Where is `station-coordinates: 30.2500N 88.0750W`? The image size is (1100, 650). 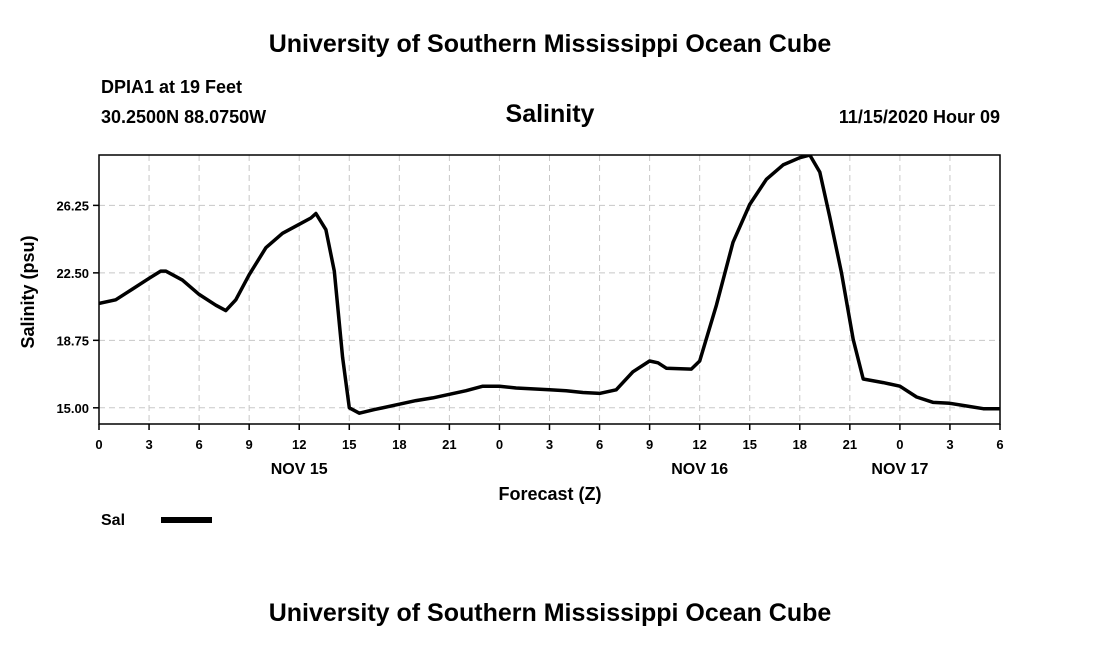
station-coordinates: 30.2500N 88.0750W is located at coordinates (184, 117).